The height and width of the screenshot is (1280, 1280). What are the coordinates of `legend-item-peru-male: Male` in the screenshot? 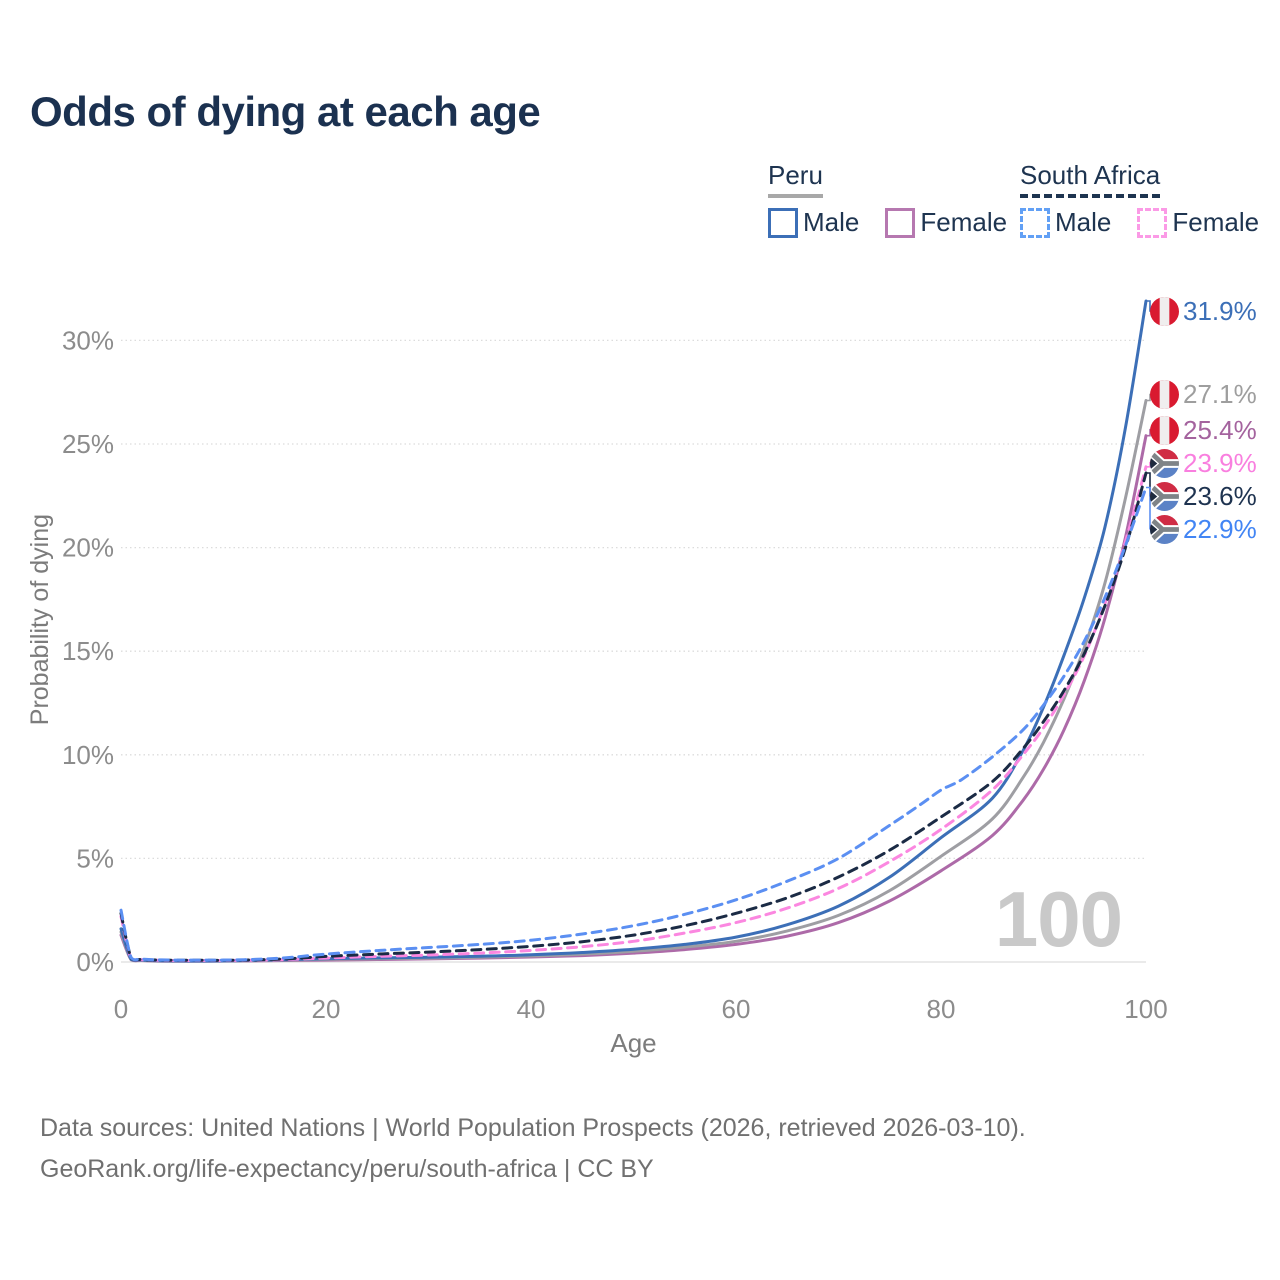 It's located at (813, 222).